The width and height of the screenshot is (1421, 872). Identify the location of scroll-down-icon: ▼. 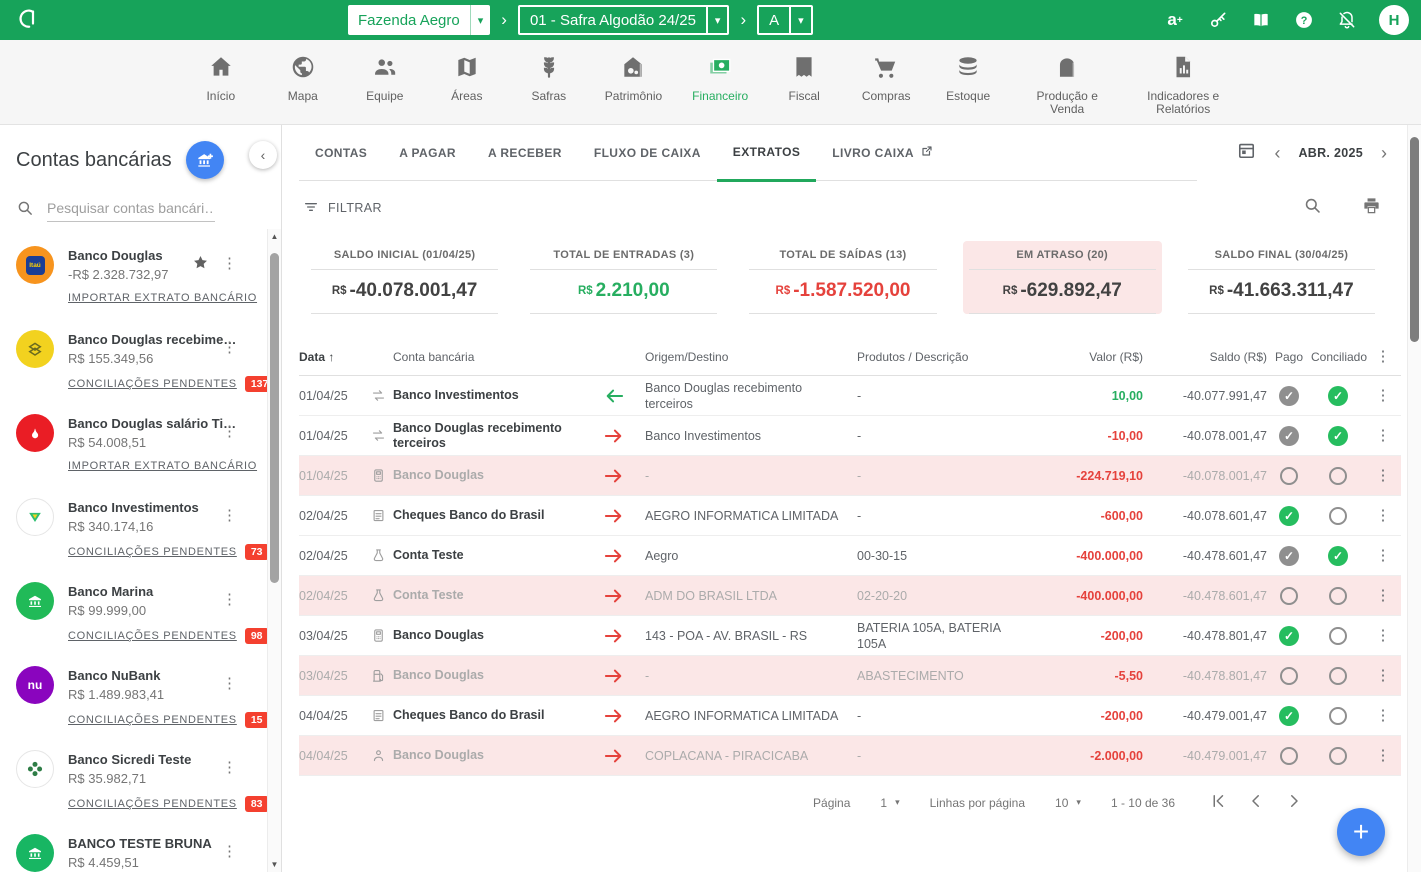
(274, 864).